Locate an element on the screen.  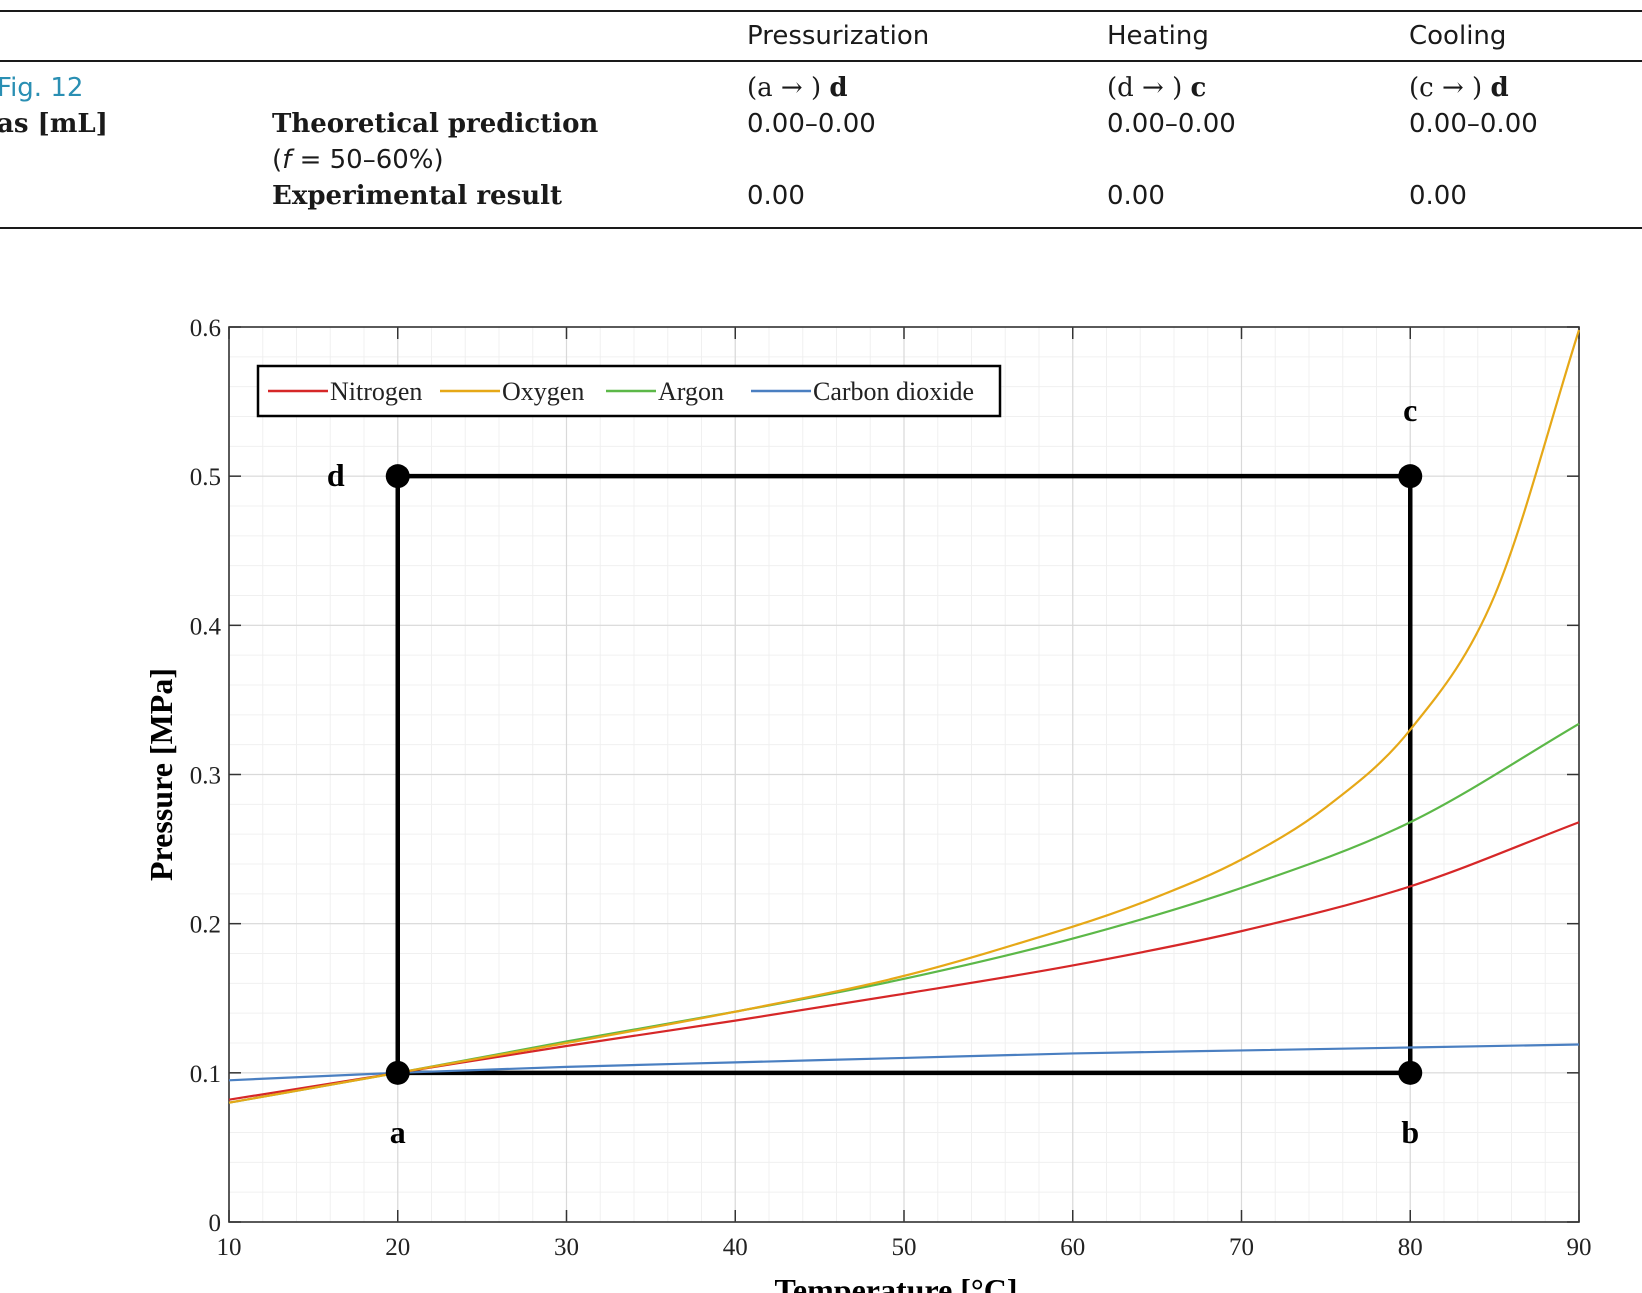
note-range: = 50–60%) is located at coordinates (367, 160).